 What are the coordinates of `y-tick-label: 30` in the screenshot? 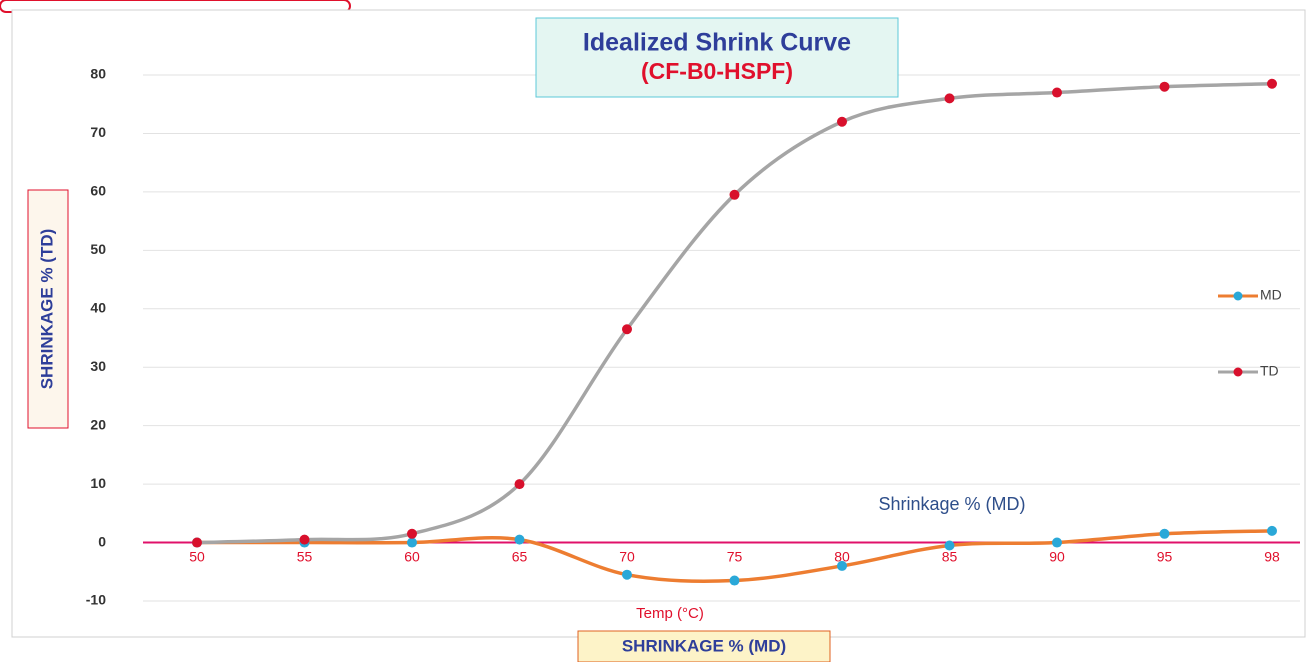 It's located at (98, 366).